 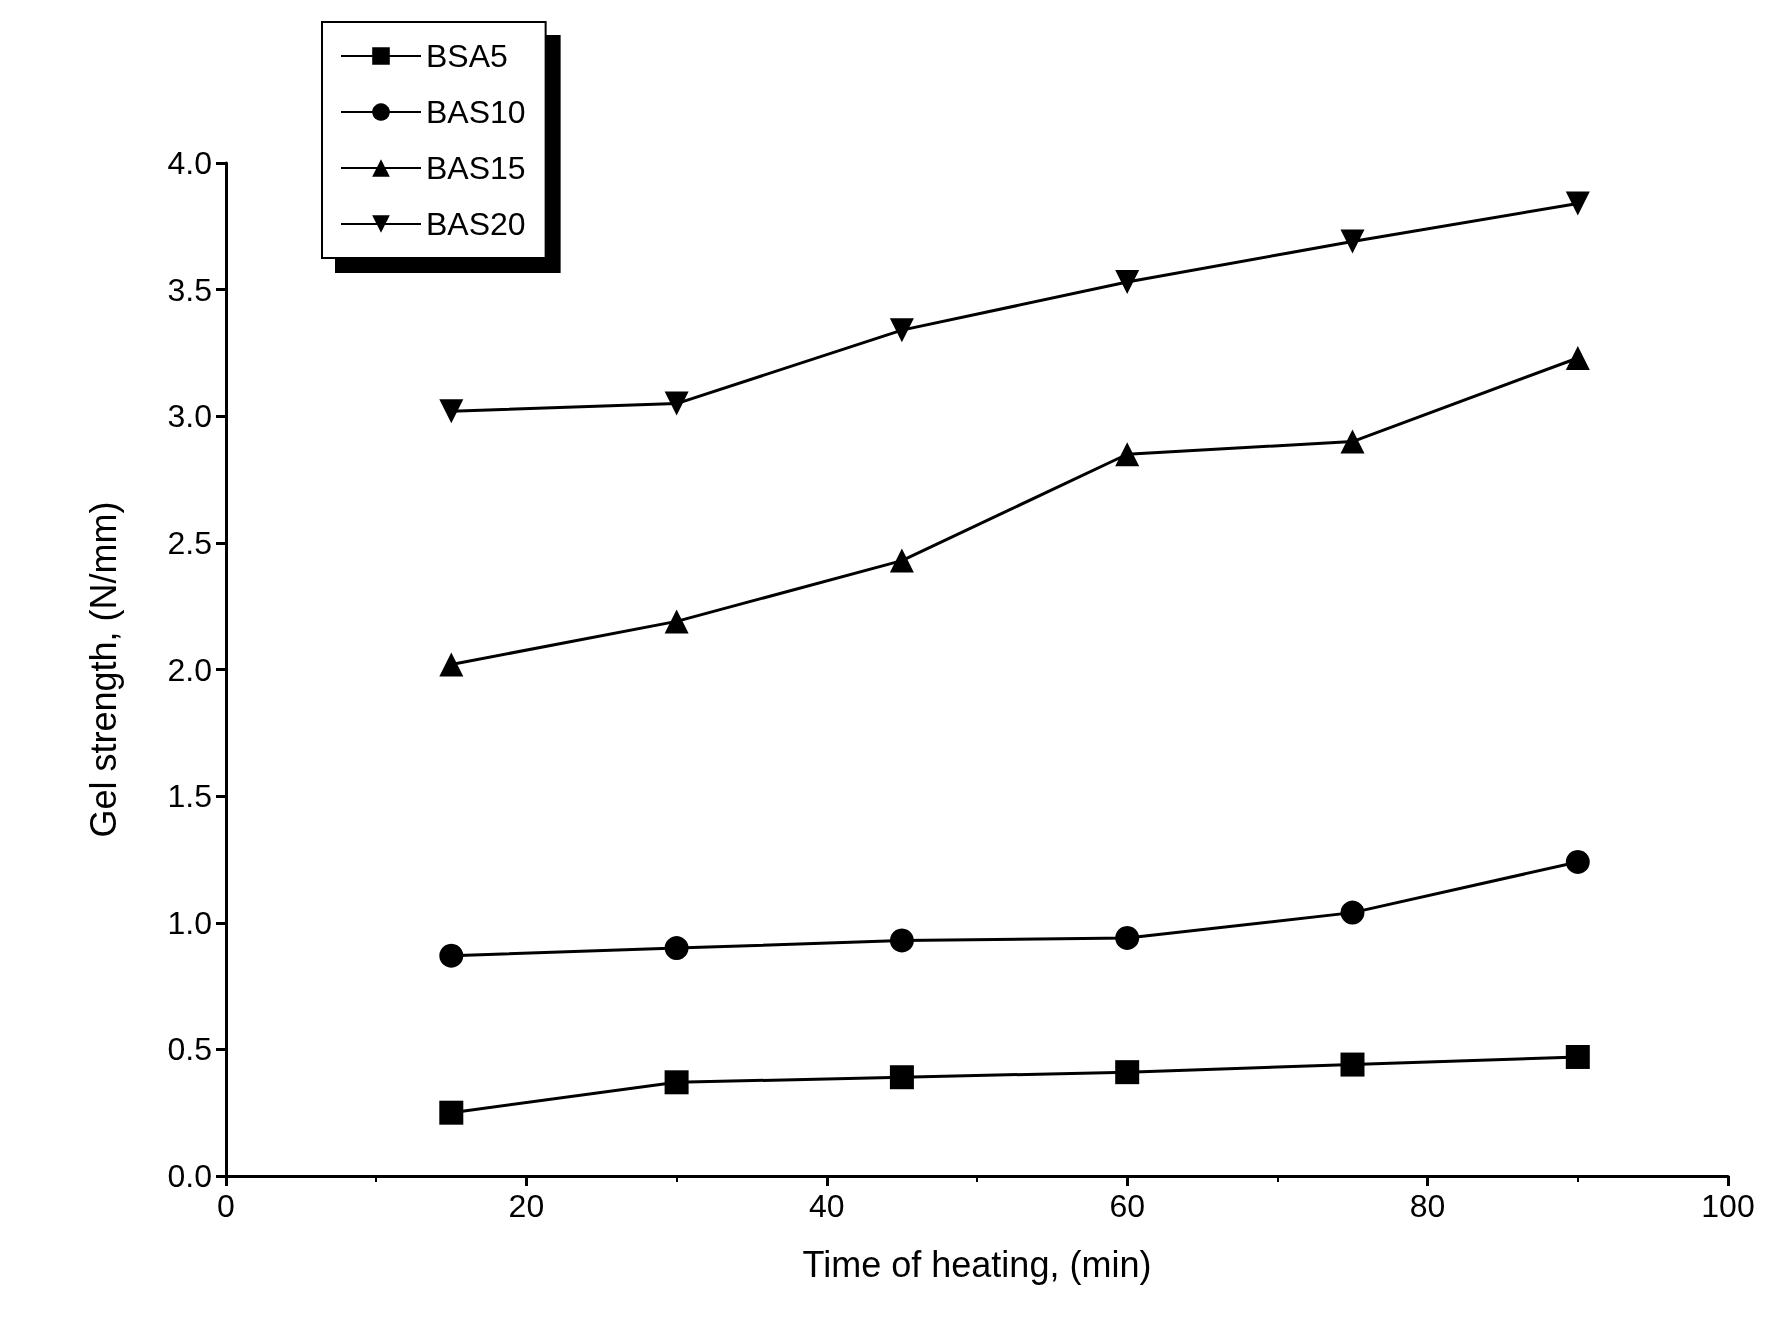 What do you see at coordinates (189, 542) in the screenshot?
I see `y-tick-label: 2.5` at bounding box center [189, 542].